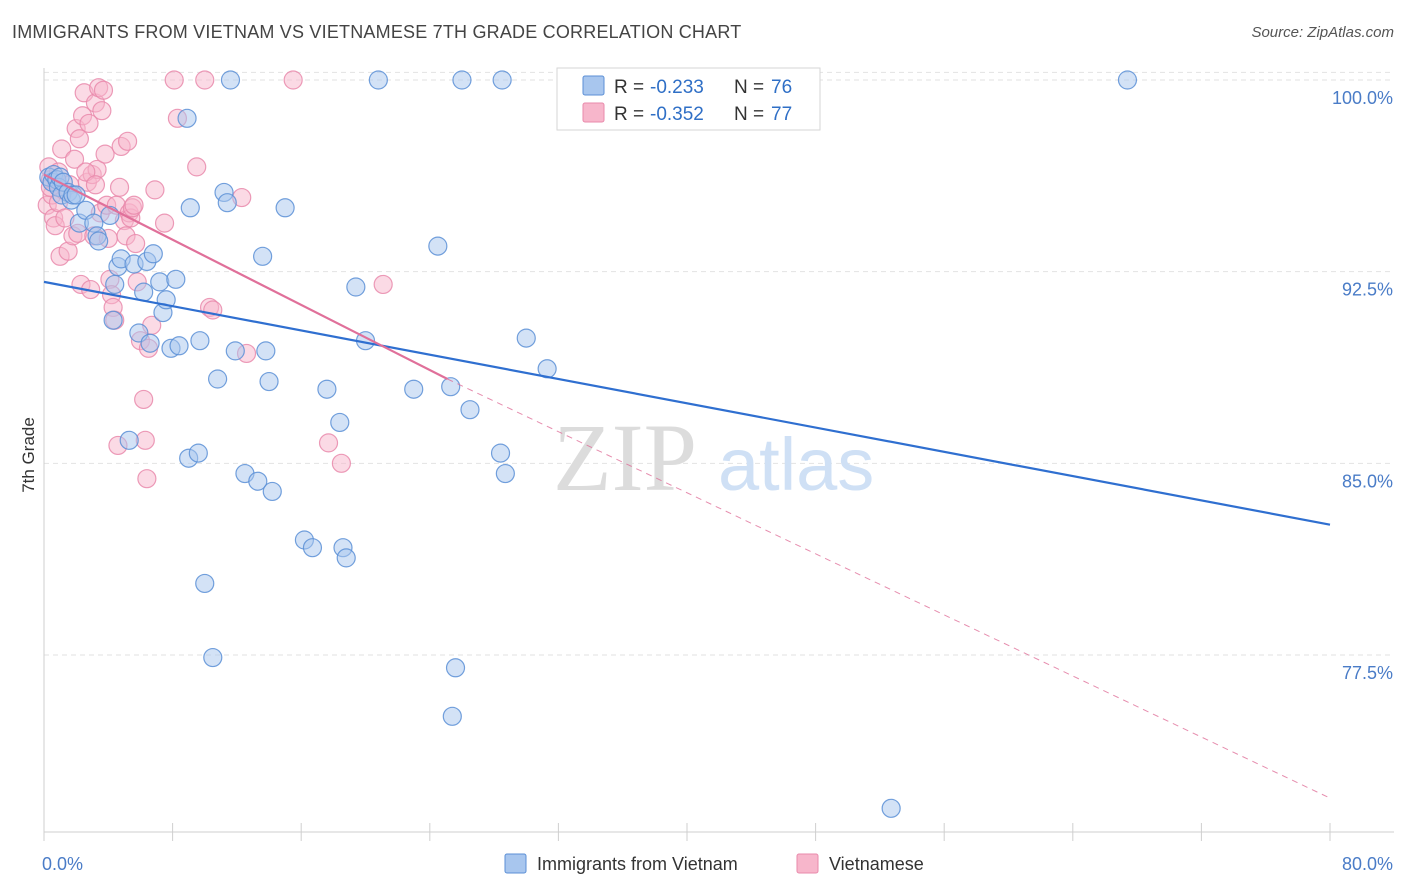 The width and height of the screenshot is (1406, 892). I want to click on watermark-zip: ZIP, so click(625, 457).